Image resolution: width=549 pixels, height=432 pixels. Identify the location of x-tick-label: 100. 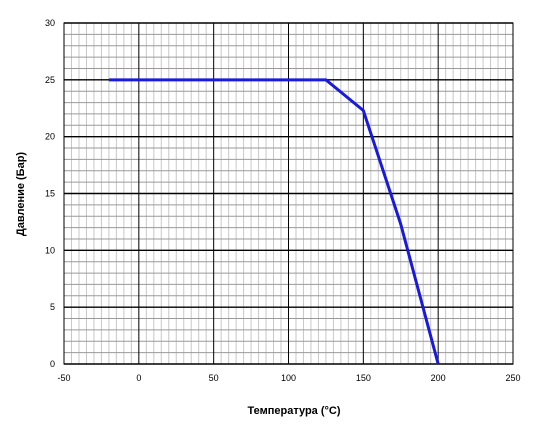
(288, 378).